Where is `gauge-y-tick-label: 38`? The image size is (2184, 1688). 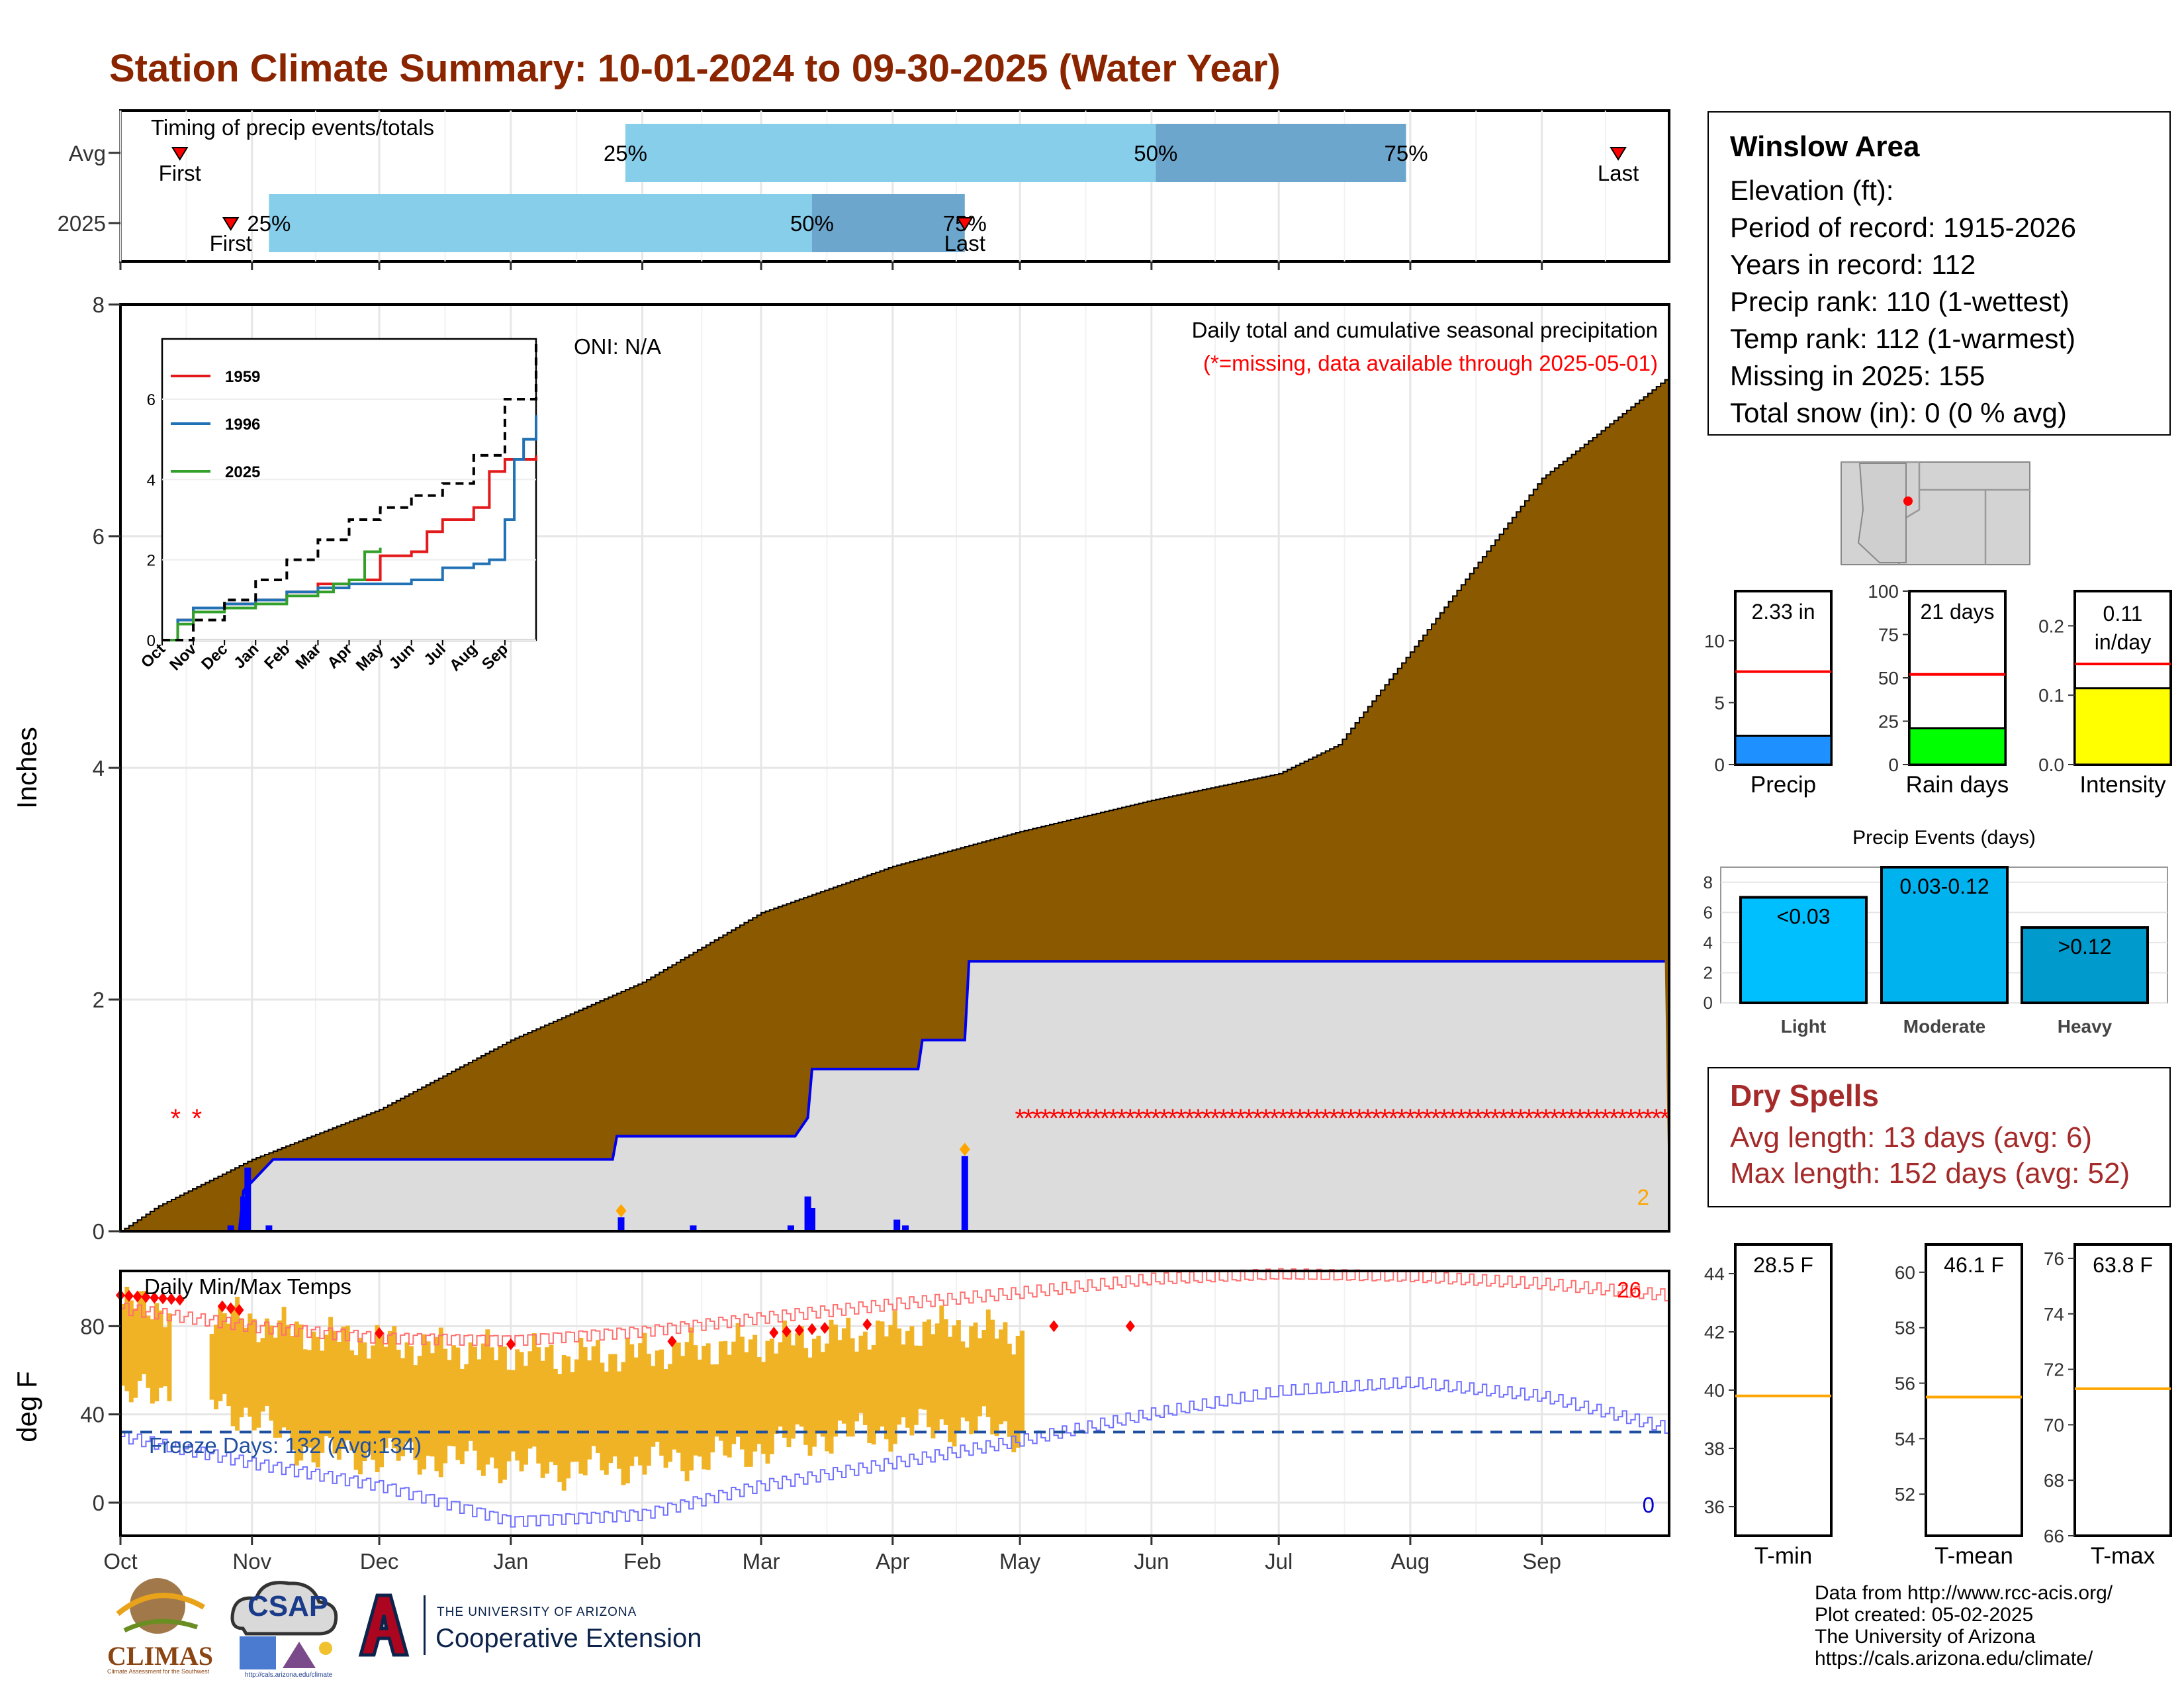
gauge-y-tick-label: 38 is located at coordinates (1715, 1448).